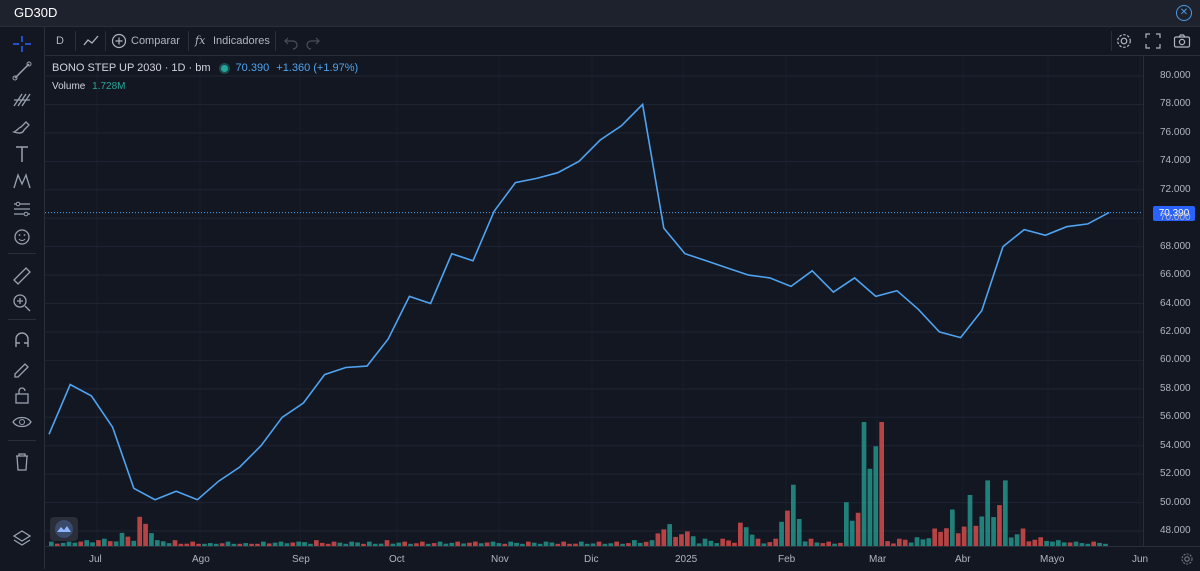 The width and height of the screenshot is (1200, 571). What do you see at coordinates (1175, 75) in the screenshot?
I see `price-tick-label: 80.000` at bounding box center [1175, 75].